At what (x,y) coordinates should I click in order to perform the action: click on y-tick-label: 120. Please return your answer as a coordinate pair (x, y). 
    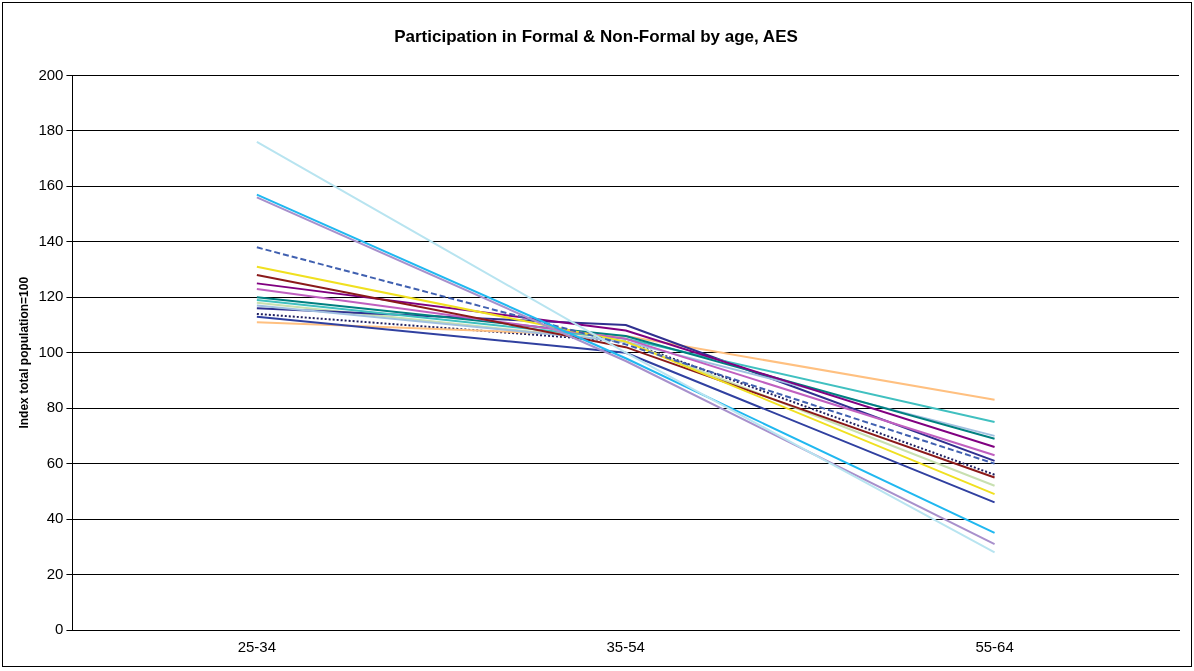
    Looking at the image, I should click on (51, 296).